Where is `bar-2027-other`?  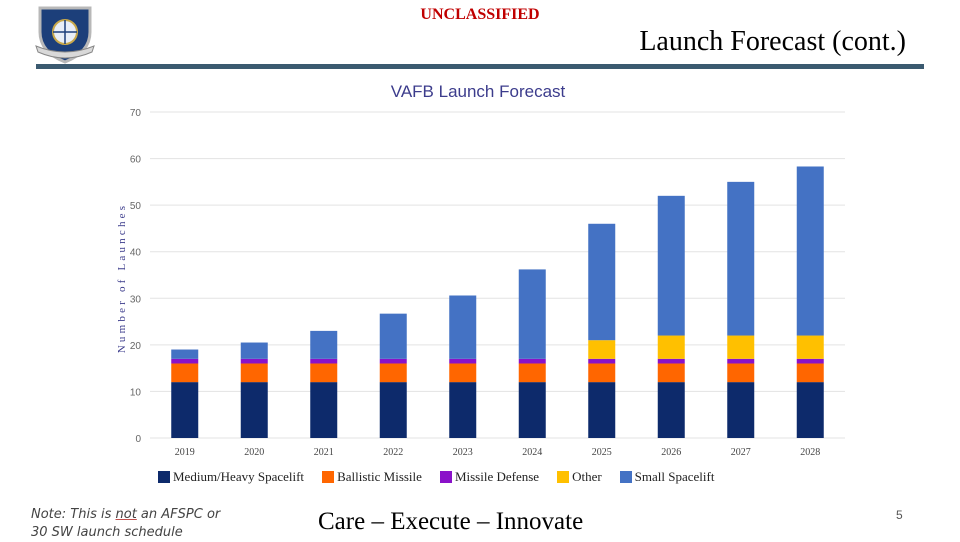
bar-2027-other is located at coordinates (741, 347).